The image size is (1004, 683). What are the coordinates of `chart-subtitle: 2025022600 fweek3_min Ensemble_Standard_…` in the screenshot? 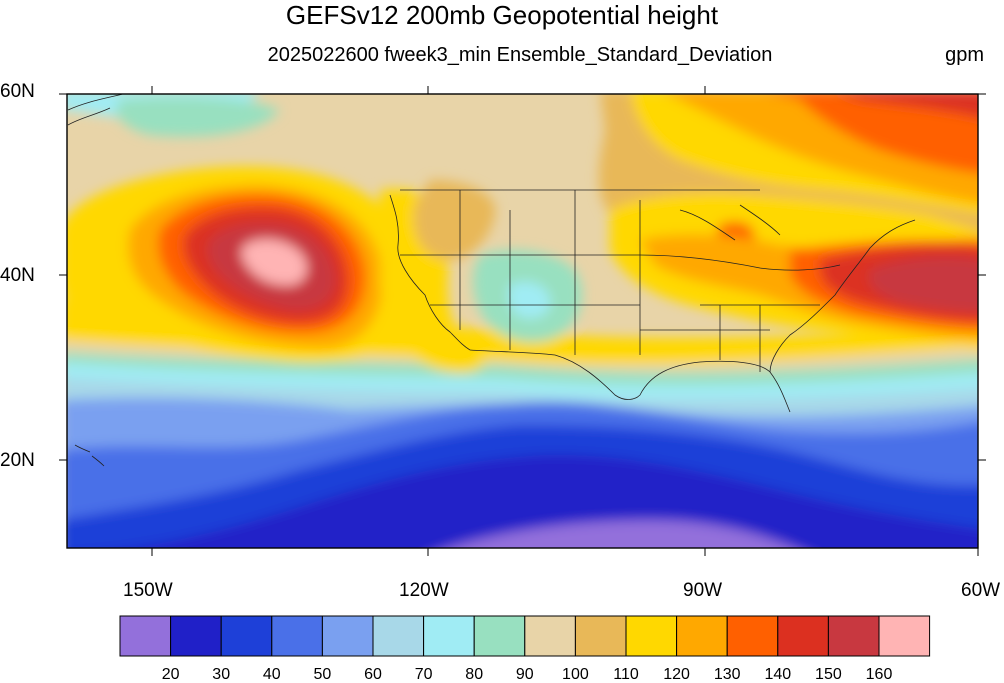 It's located at (520, 55).